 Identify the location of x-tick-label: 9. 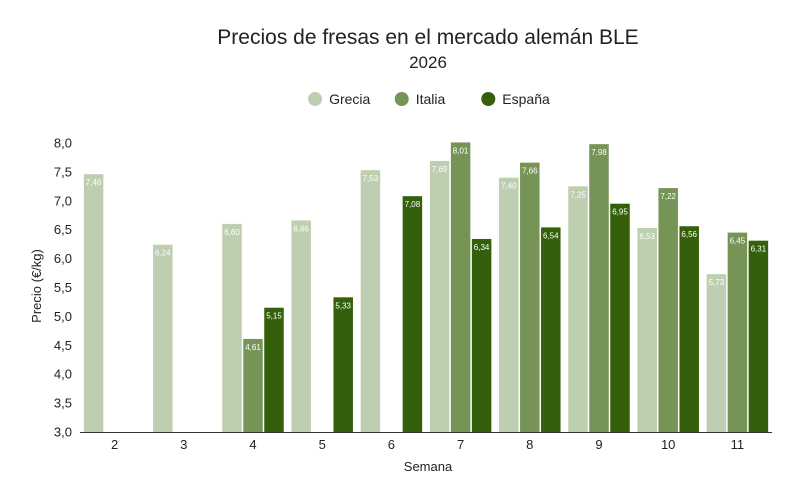
(598, 444).